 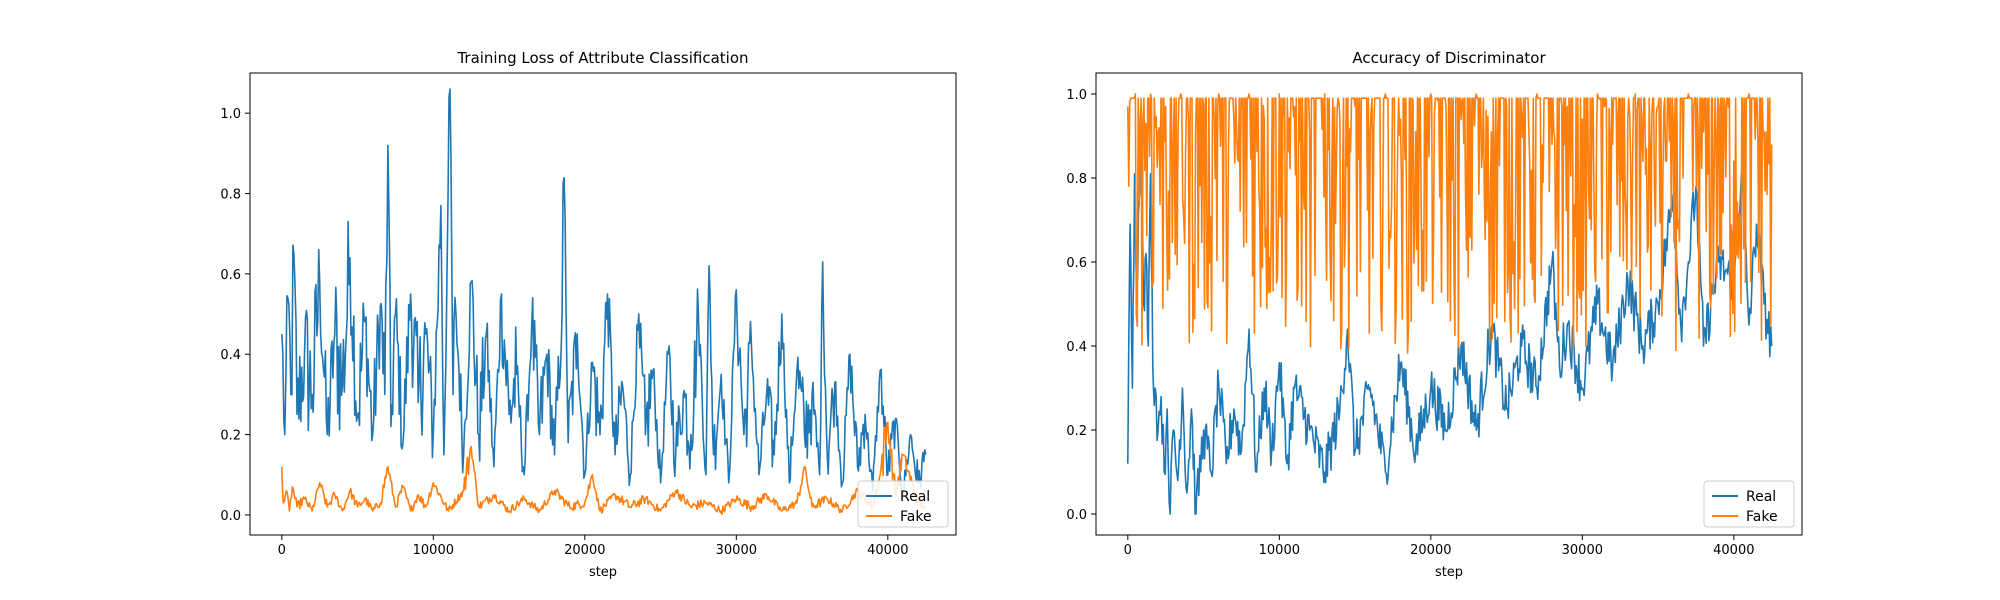 I want to click on chart-title: Accuracy of Discriminator, so click(x=1449, y=58).